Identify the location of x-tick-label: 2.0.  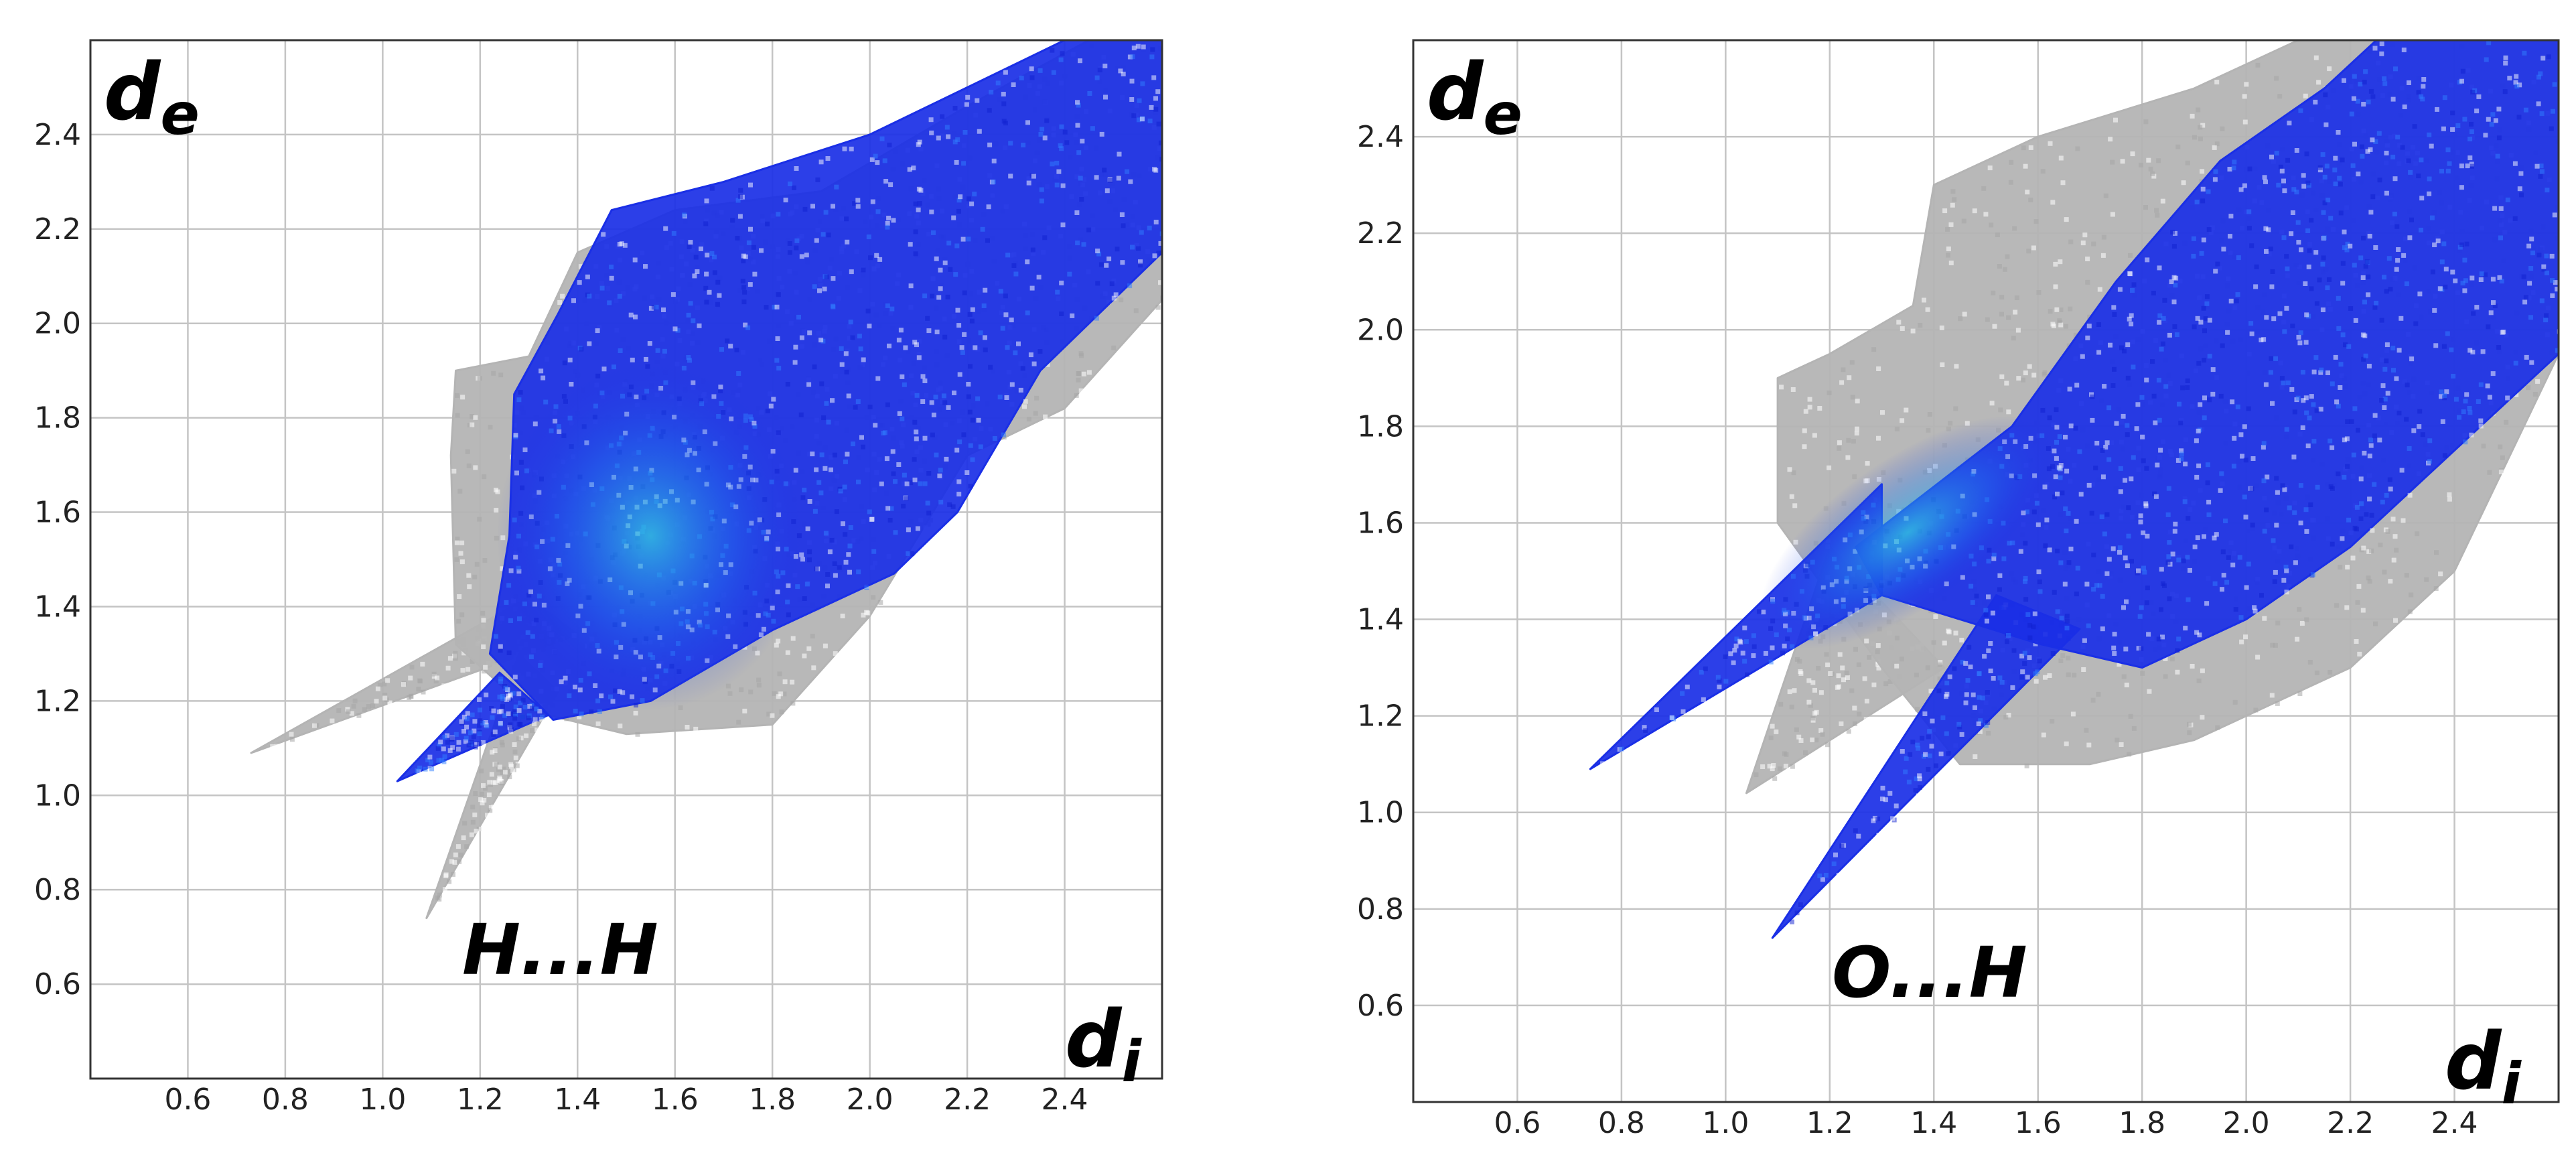
(2246, 1123).